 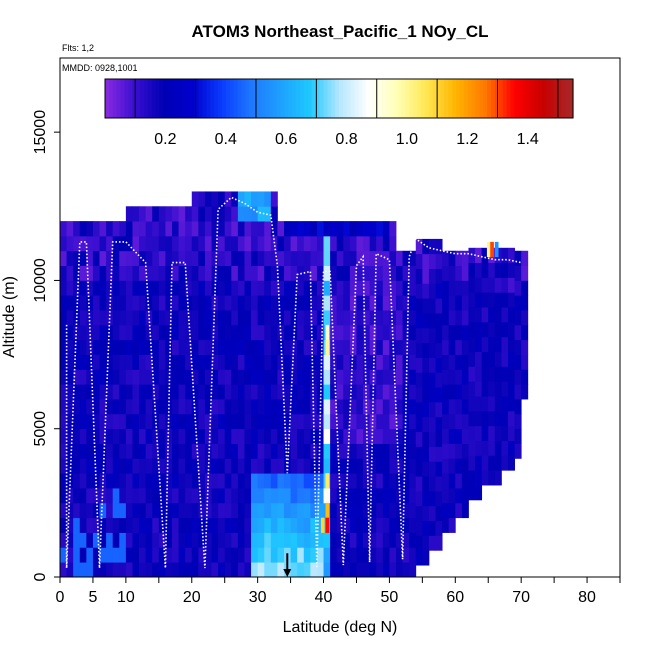 I want to click on colorbar-tick-label: 1.2, so click(x=467, y=139).